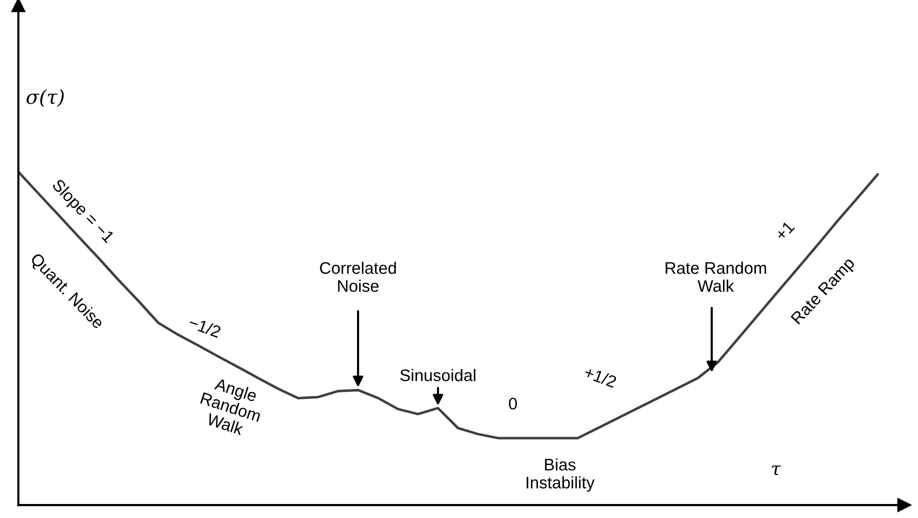 The image size is (918, 518). What do you see at coordinates (205, 327) in the screenshot?
I see `annotation: −1/2` at bounding box center [205, 327].